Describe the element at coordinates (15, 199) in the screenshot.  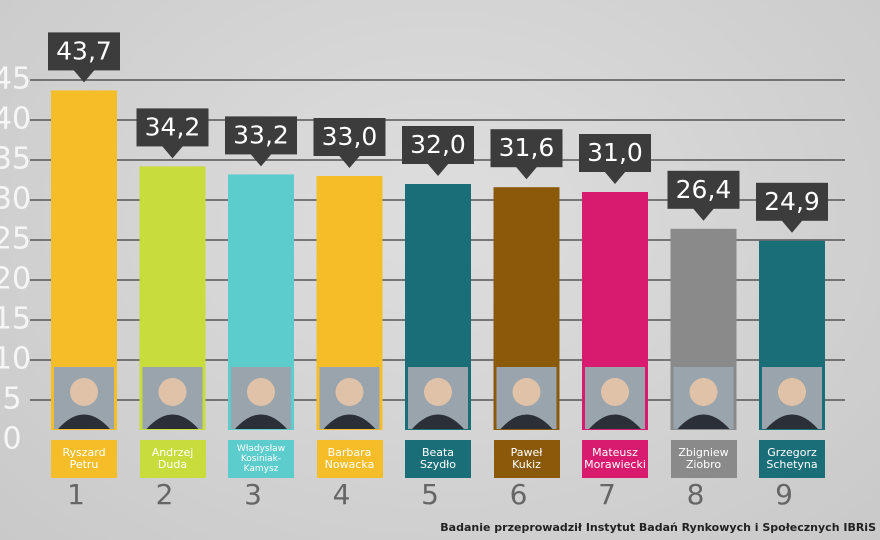
I see `y-tick-label: 30` at that location.